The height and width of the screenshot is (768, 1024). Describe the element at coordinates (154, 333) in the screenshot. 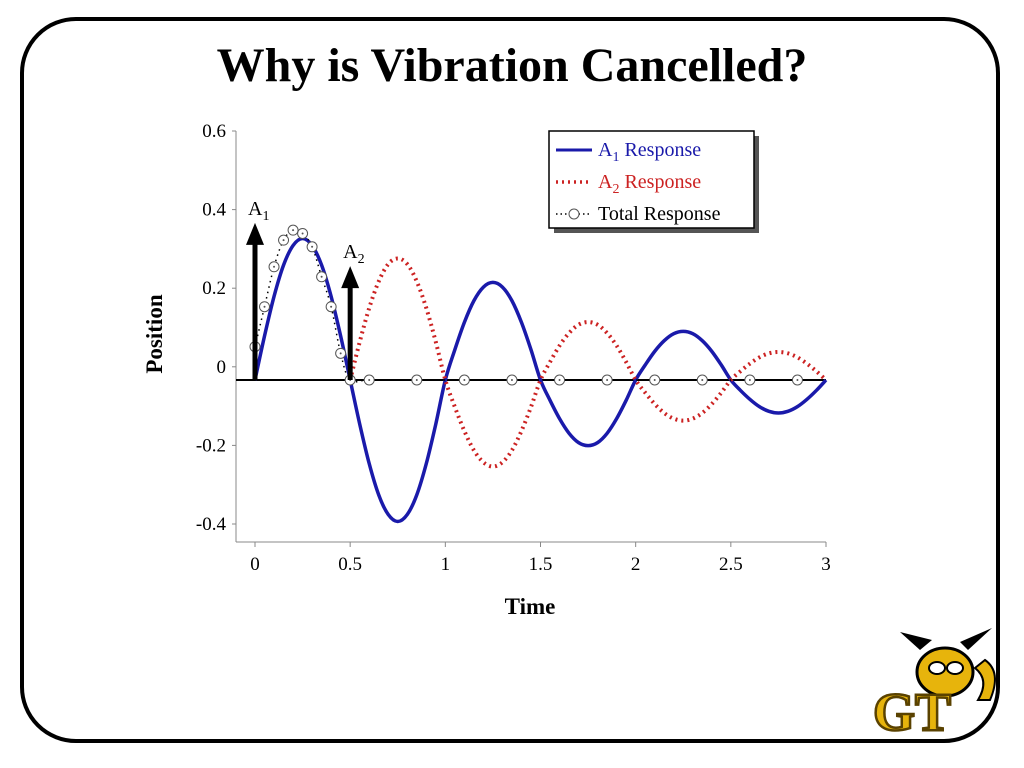

I see `y-axis-title: Position` at that location.